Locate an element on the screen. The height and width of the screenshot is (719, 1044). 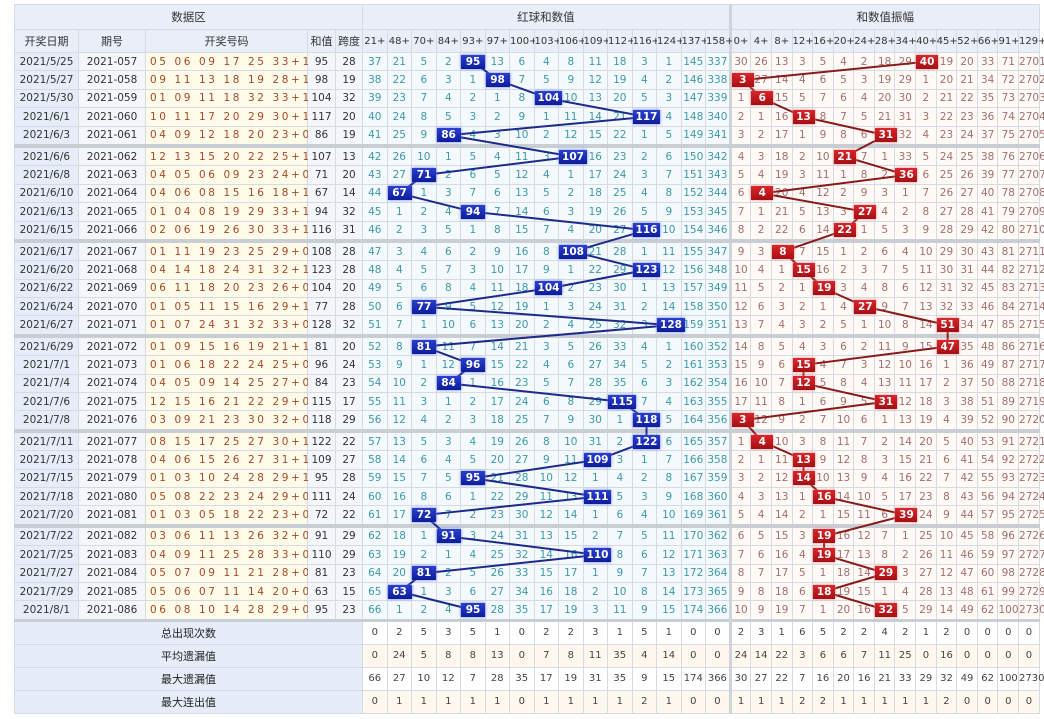
amplitude-miss-cell: 85 is located at coordinates (1008, 326).